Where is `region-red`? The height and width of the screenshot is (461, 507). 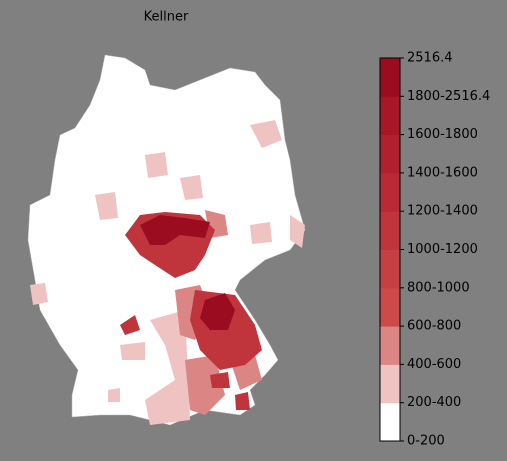 region-red is located at coordinates (191, 311).